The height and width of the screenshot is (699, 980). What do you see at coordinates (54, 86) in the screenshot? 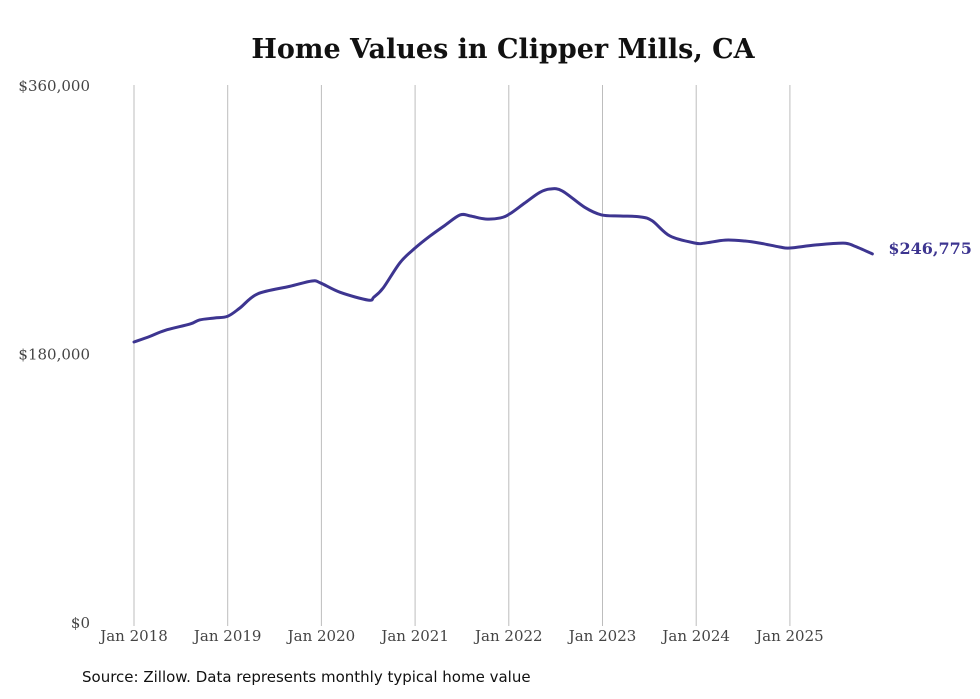
I see `y-tick-label: $360,000` at bounding box center [54, 86].